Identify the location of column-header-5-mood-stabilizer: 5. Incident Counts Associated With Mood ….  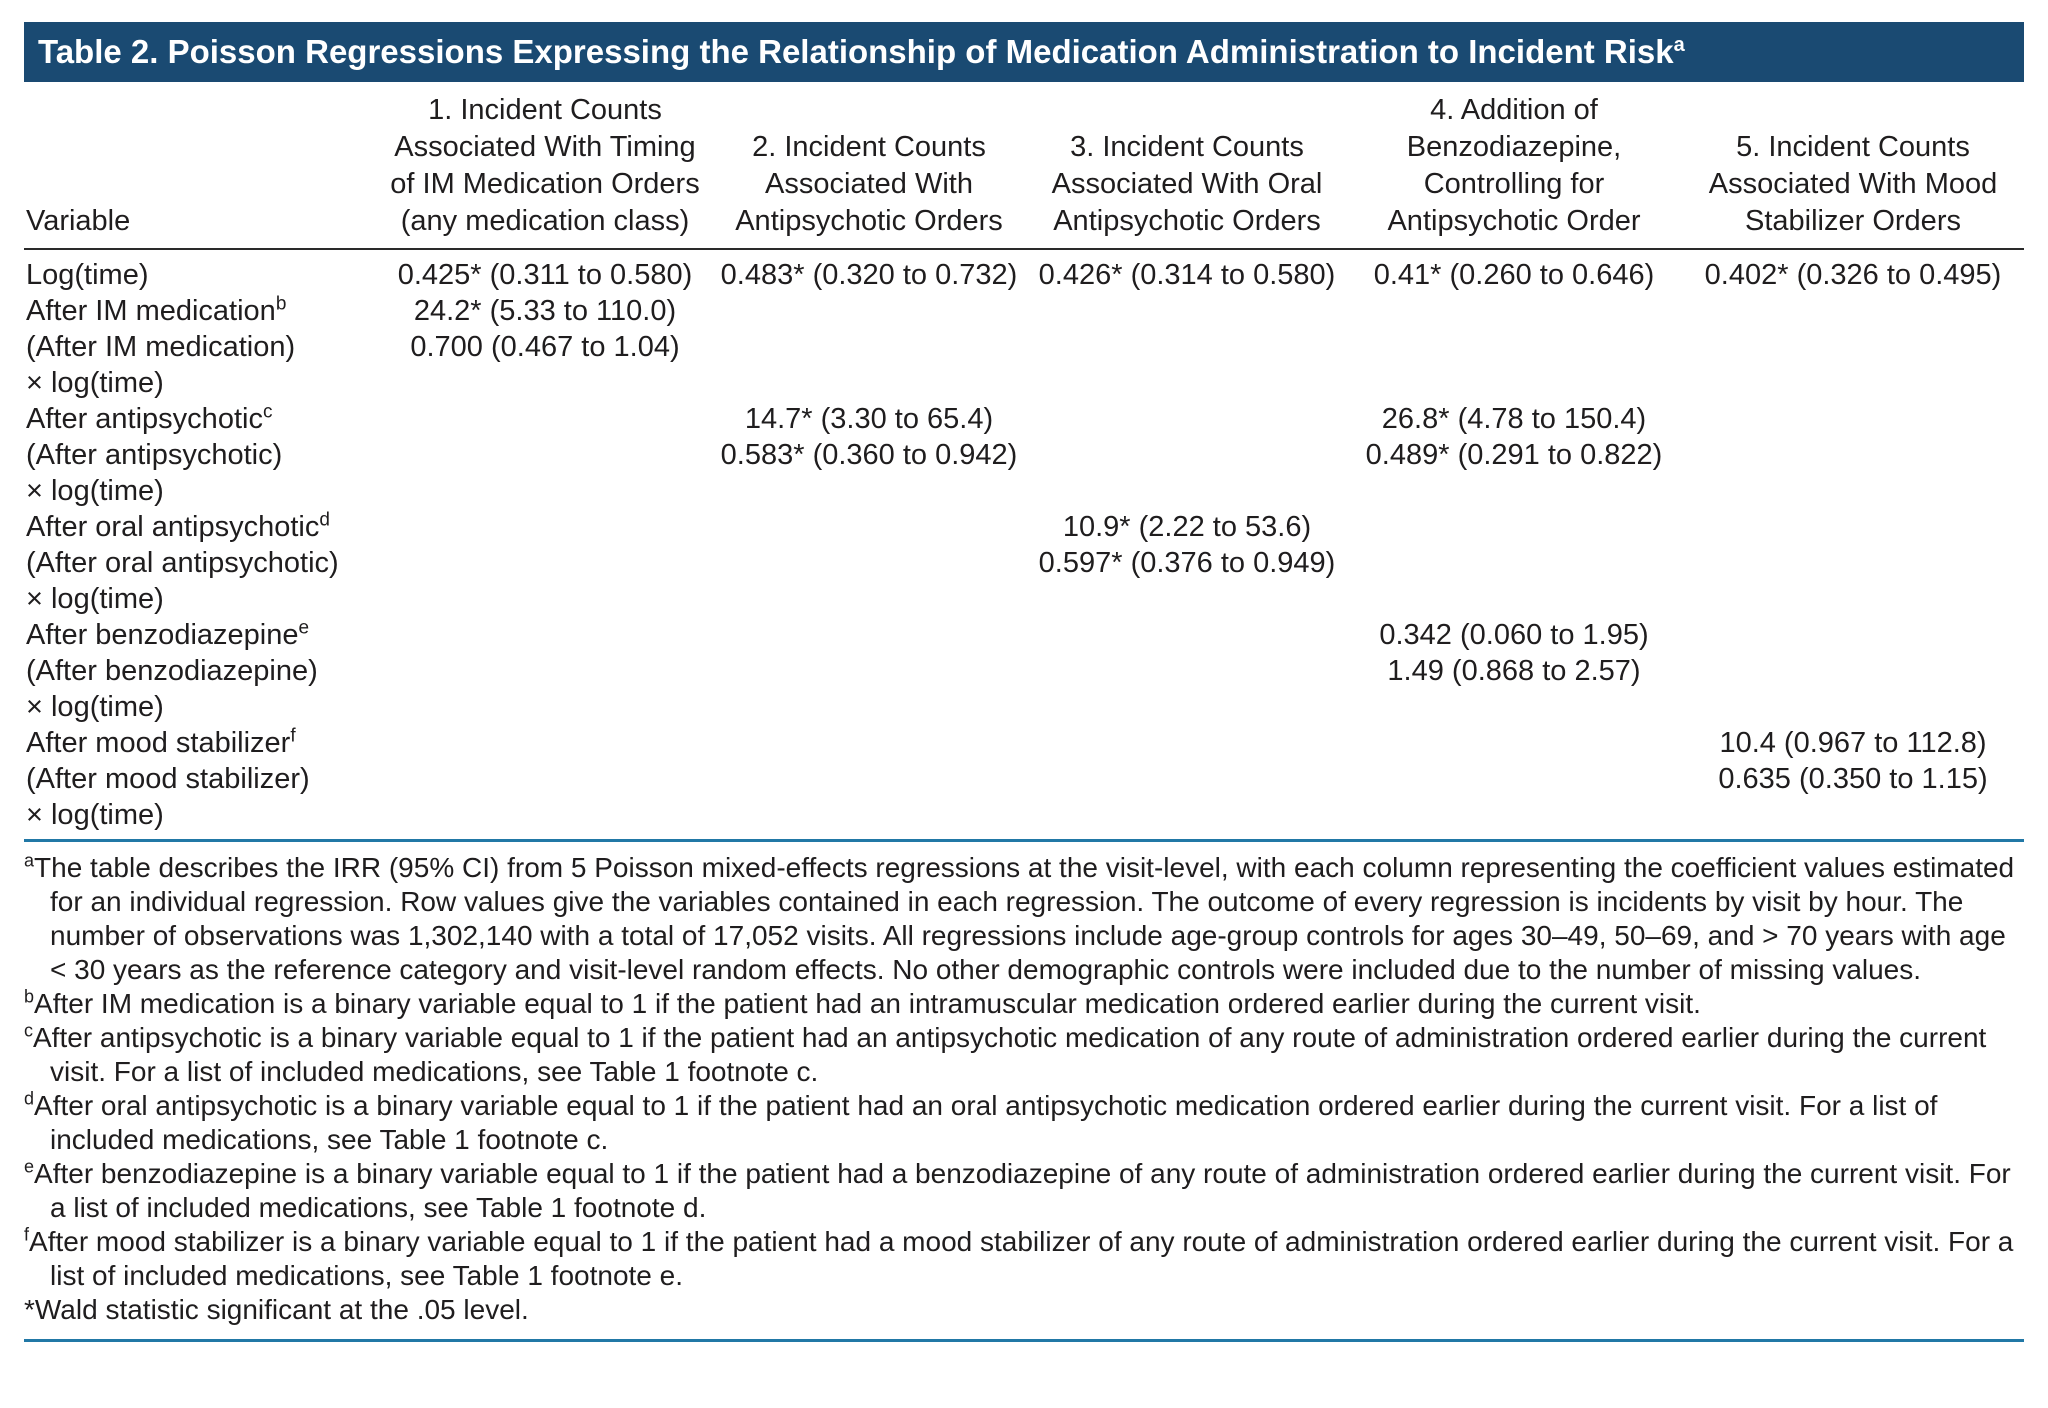
(1853, 171).